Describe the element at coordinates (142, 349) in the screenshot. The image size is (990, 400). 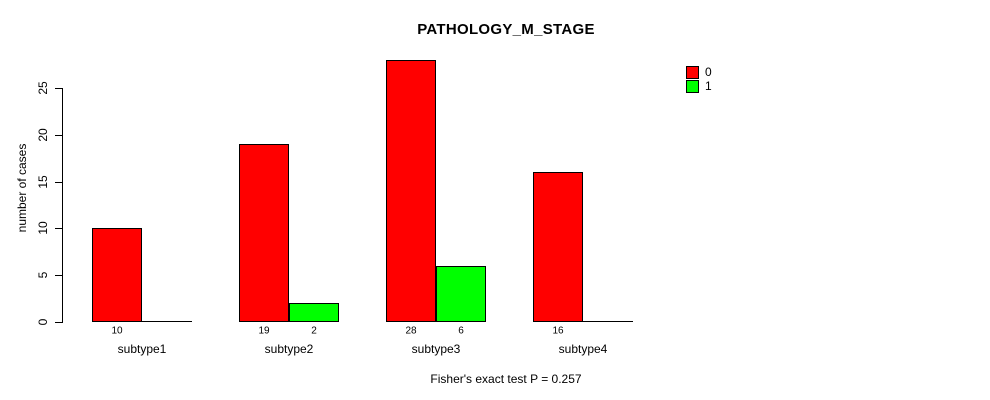
I see `x-category-label: subtype1` at that location.